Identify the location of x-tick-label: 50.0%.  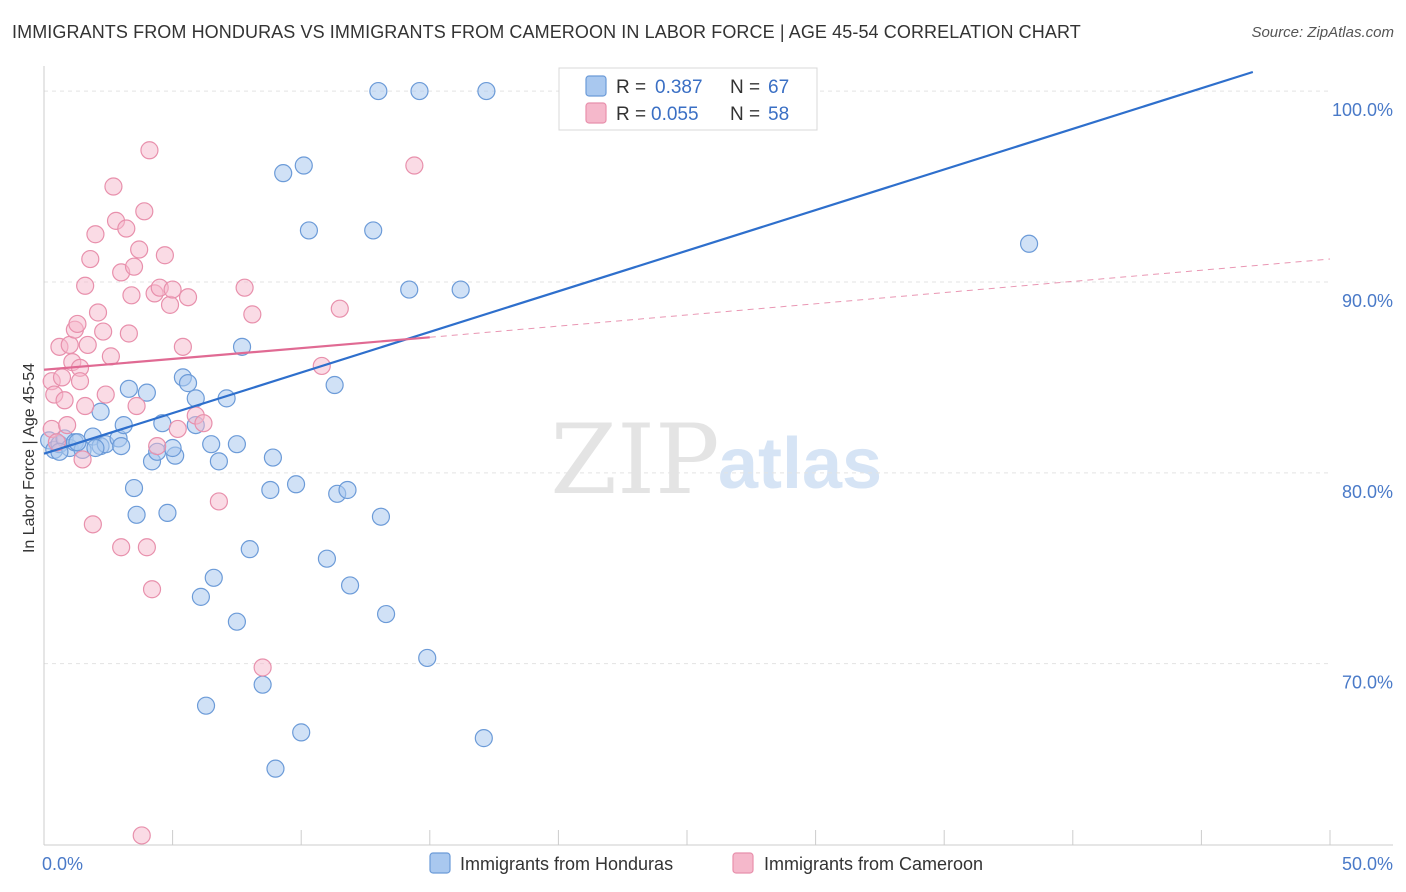
(1367, 864).